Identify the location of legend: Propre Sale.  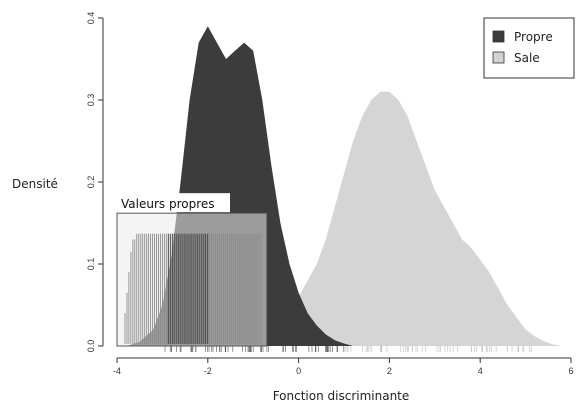
(529, 48).